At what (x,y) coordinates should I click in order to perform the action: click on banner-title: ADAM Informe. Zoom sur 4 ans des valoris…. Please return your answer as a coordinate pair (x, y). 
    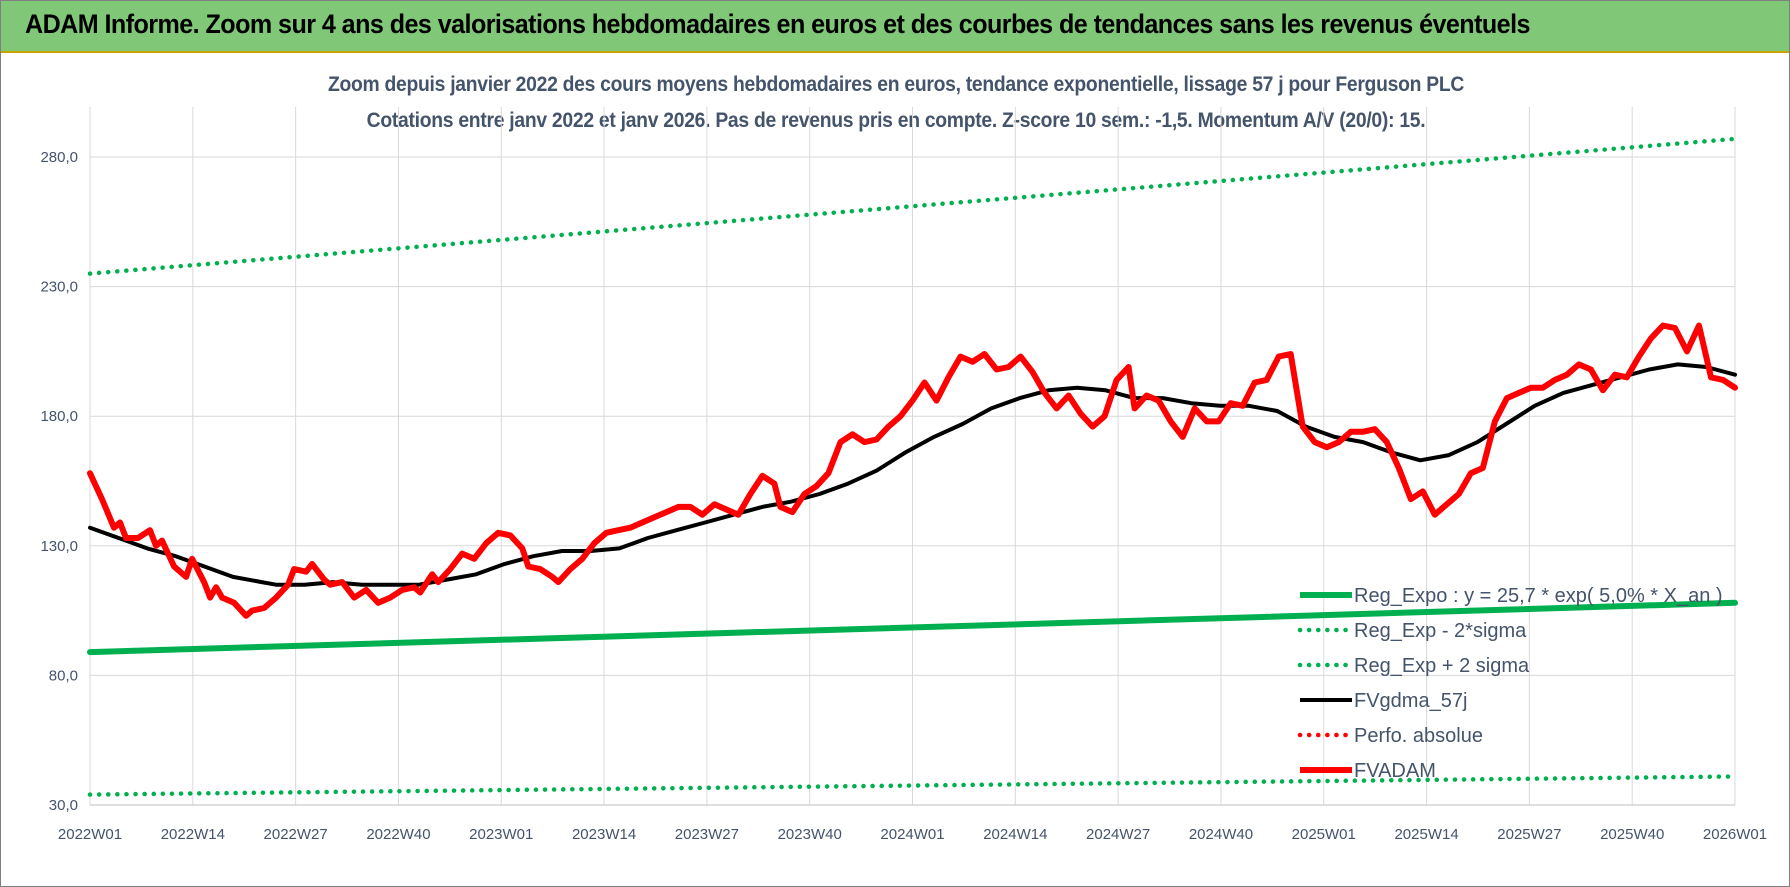
    Looking at the image, I should click on (777, 24).